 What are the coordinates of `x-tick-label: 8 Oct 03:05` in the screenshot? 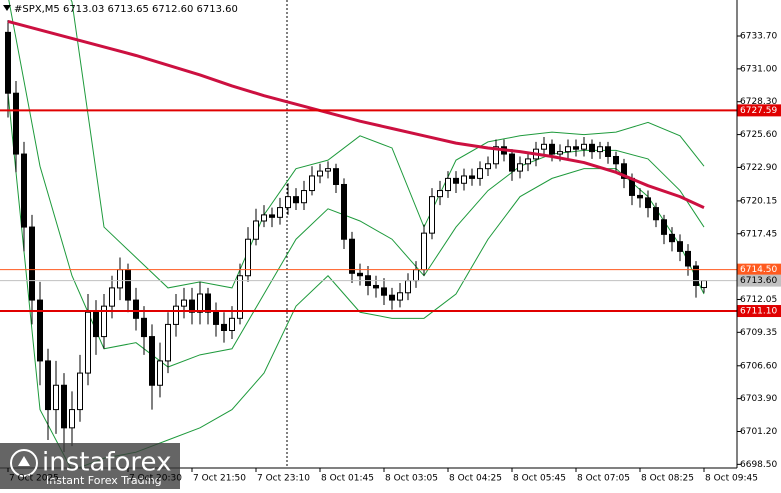 It's located at (411, 479).